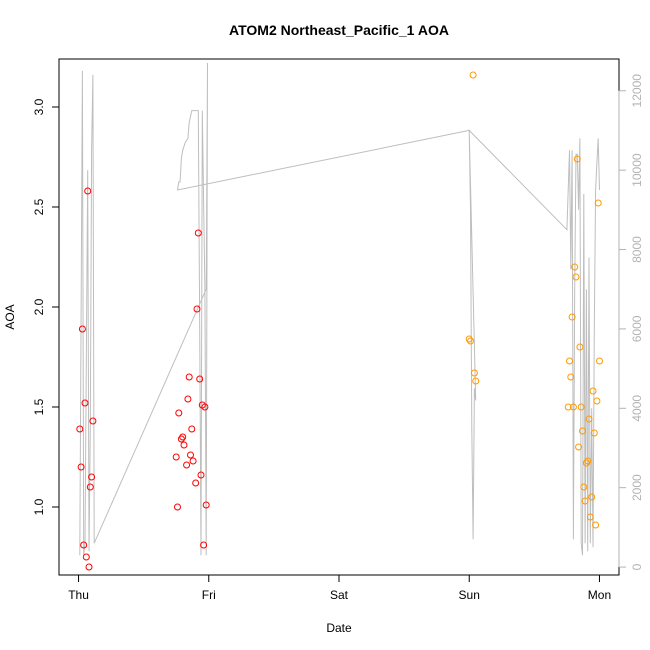 This screenshot has height=650, width=650. I want to click on y-tick-label-right: 8000, so click(637, 249).